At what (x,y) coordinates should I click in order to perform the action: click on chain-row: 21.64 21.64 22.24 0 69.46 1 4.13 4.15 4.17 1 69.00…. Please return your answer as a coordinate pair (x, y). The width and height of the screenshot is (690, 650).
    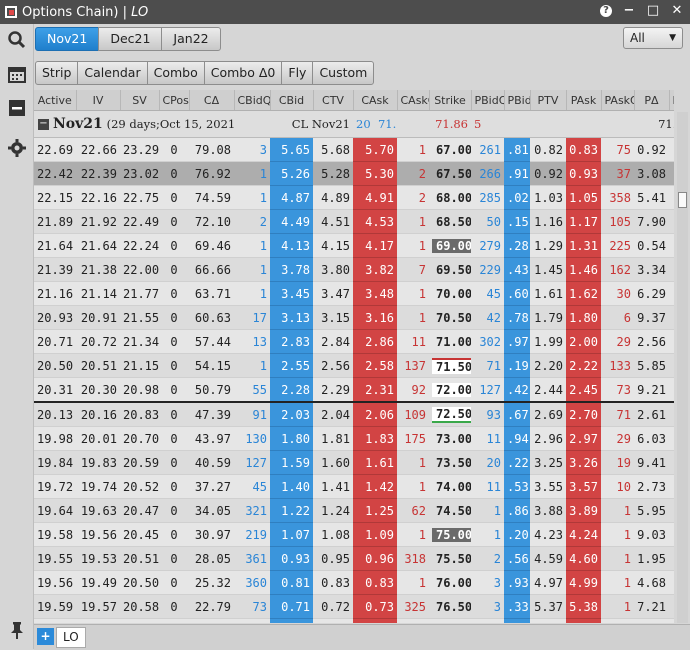
    Looking at the image, I should click on (354, 245).